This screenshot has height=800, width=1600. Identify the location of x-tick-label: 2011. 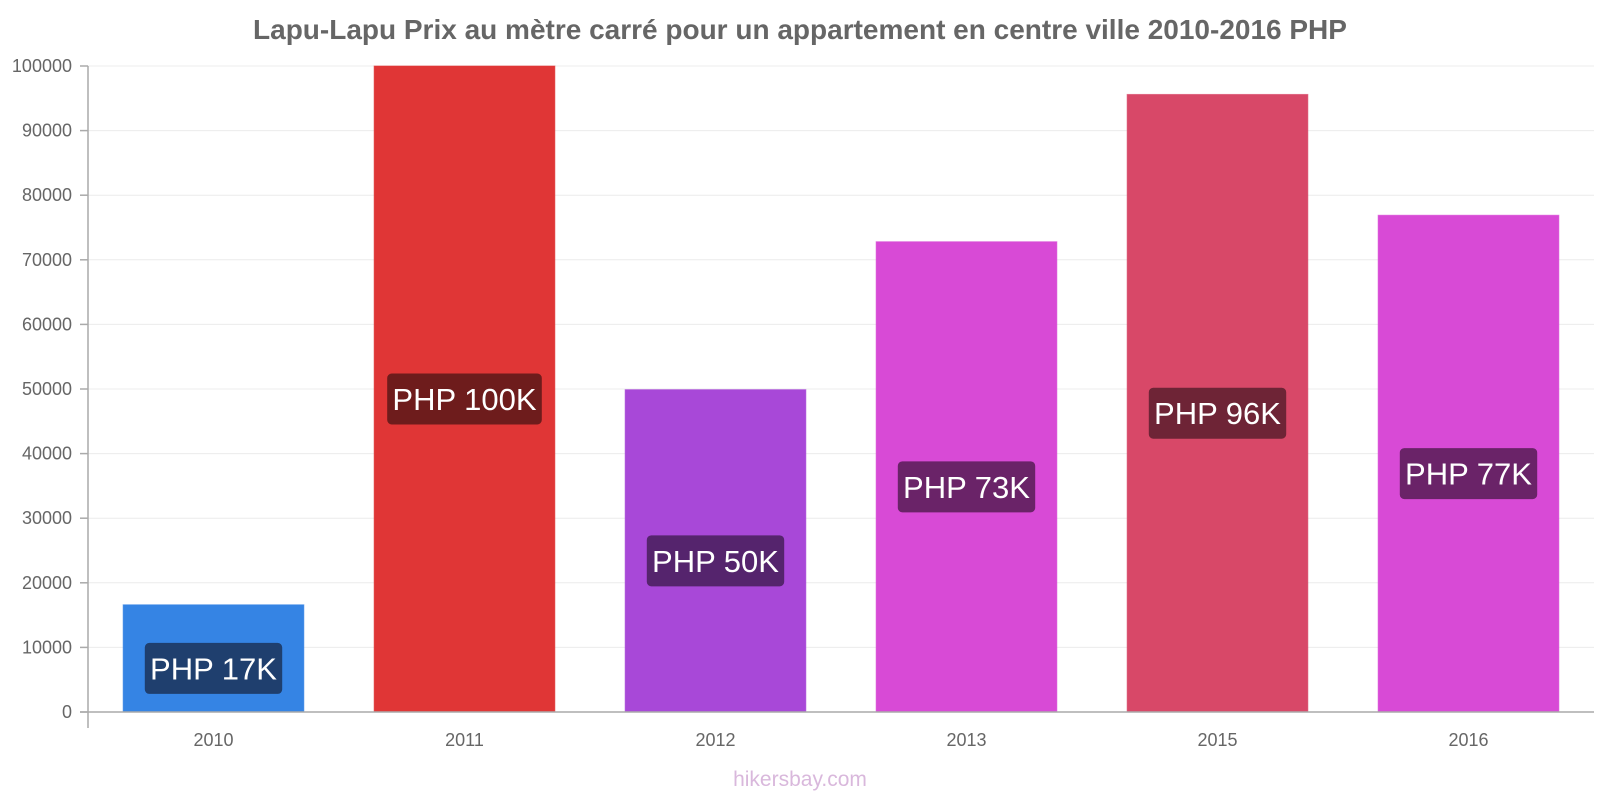
(464, 740).